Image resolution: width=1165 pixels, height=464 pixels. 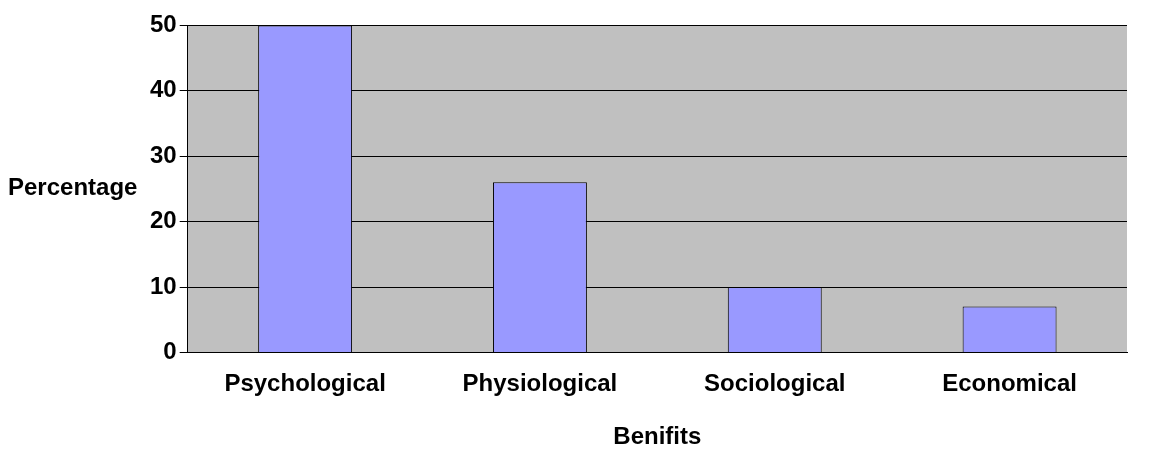 What do you see at coordinates (775, 383) in the screenshot?
I see `x-tick-label: Sociological` at bounding box center [775, 383].